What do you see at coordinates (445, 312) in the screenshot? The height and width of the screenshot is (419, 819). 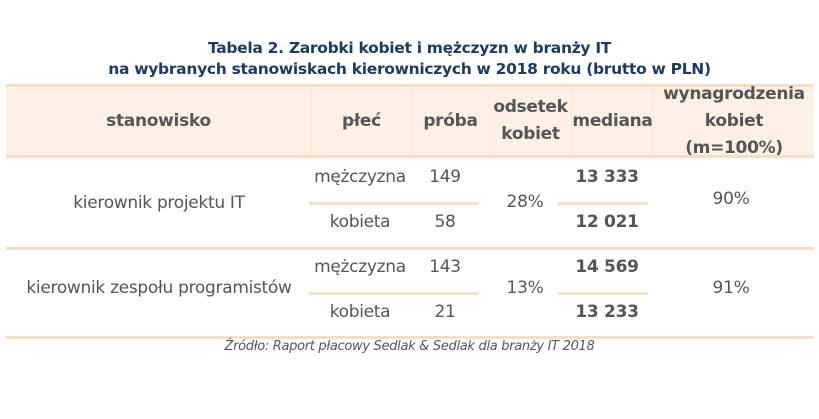 I see `cell-proba: 21` at bounding box center [445, 312].